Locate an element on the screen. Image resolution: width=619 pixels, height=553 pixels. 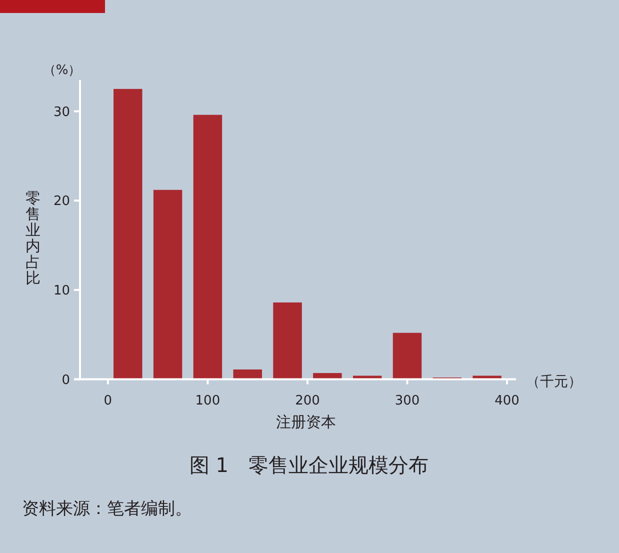
text: 图 1 零售业企业规模分布 is located at coordinates (309, 465).